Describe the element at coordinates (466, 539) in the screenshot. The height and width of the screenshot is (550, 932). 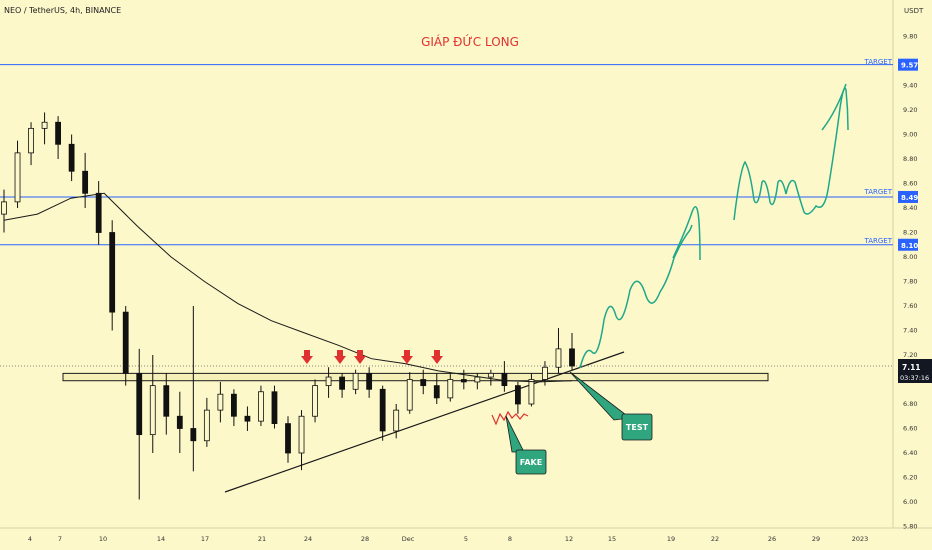
I see `x-tick-label: 5` at that location.